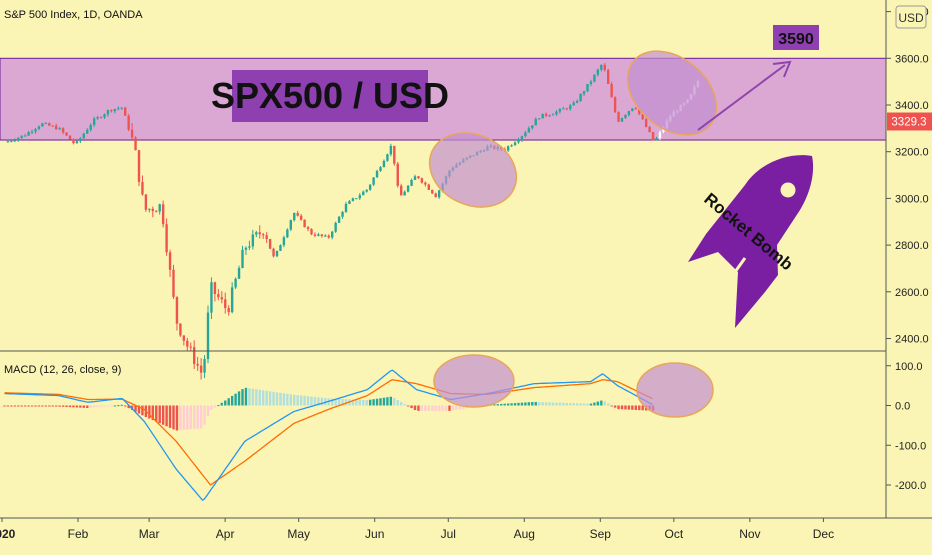 This screenshot has width=932, height=555. I want to click on last-price-box, so click(909, 121).